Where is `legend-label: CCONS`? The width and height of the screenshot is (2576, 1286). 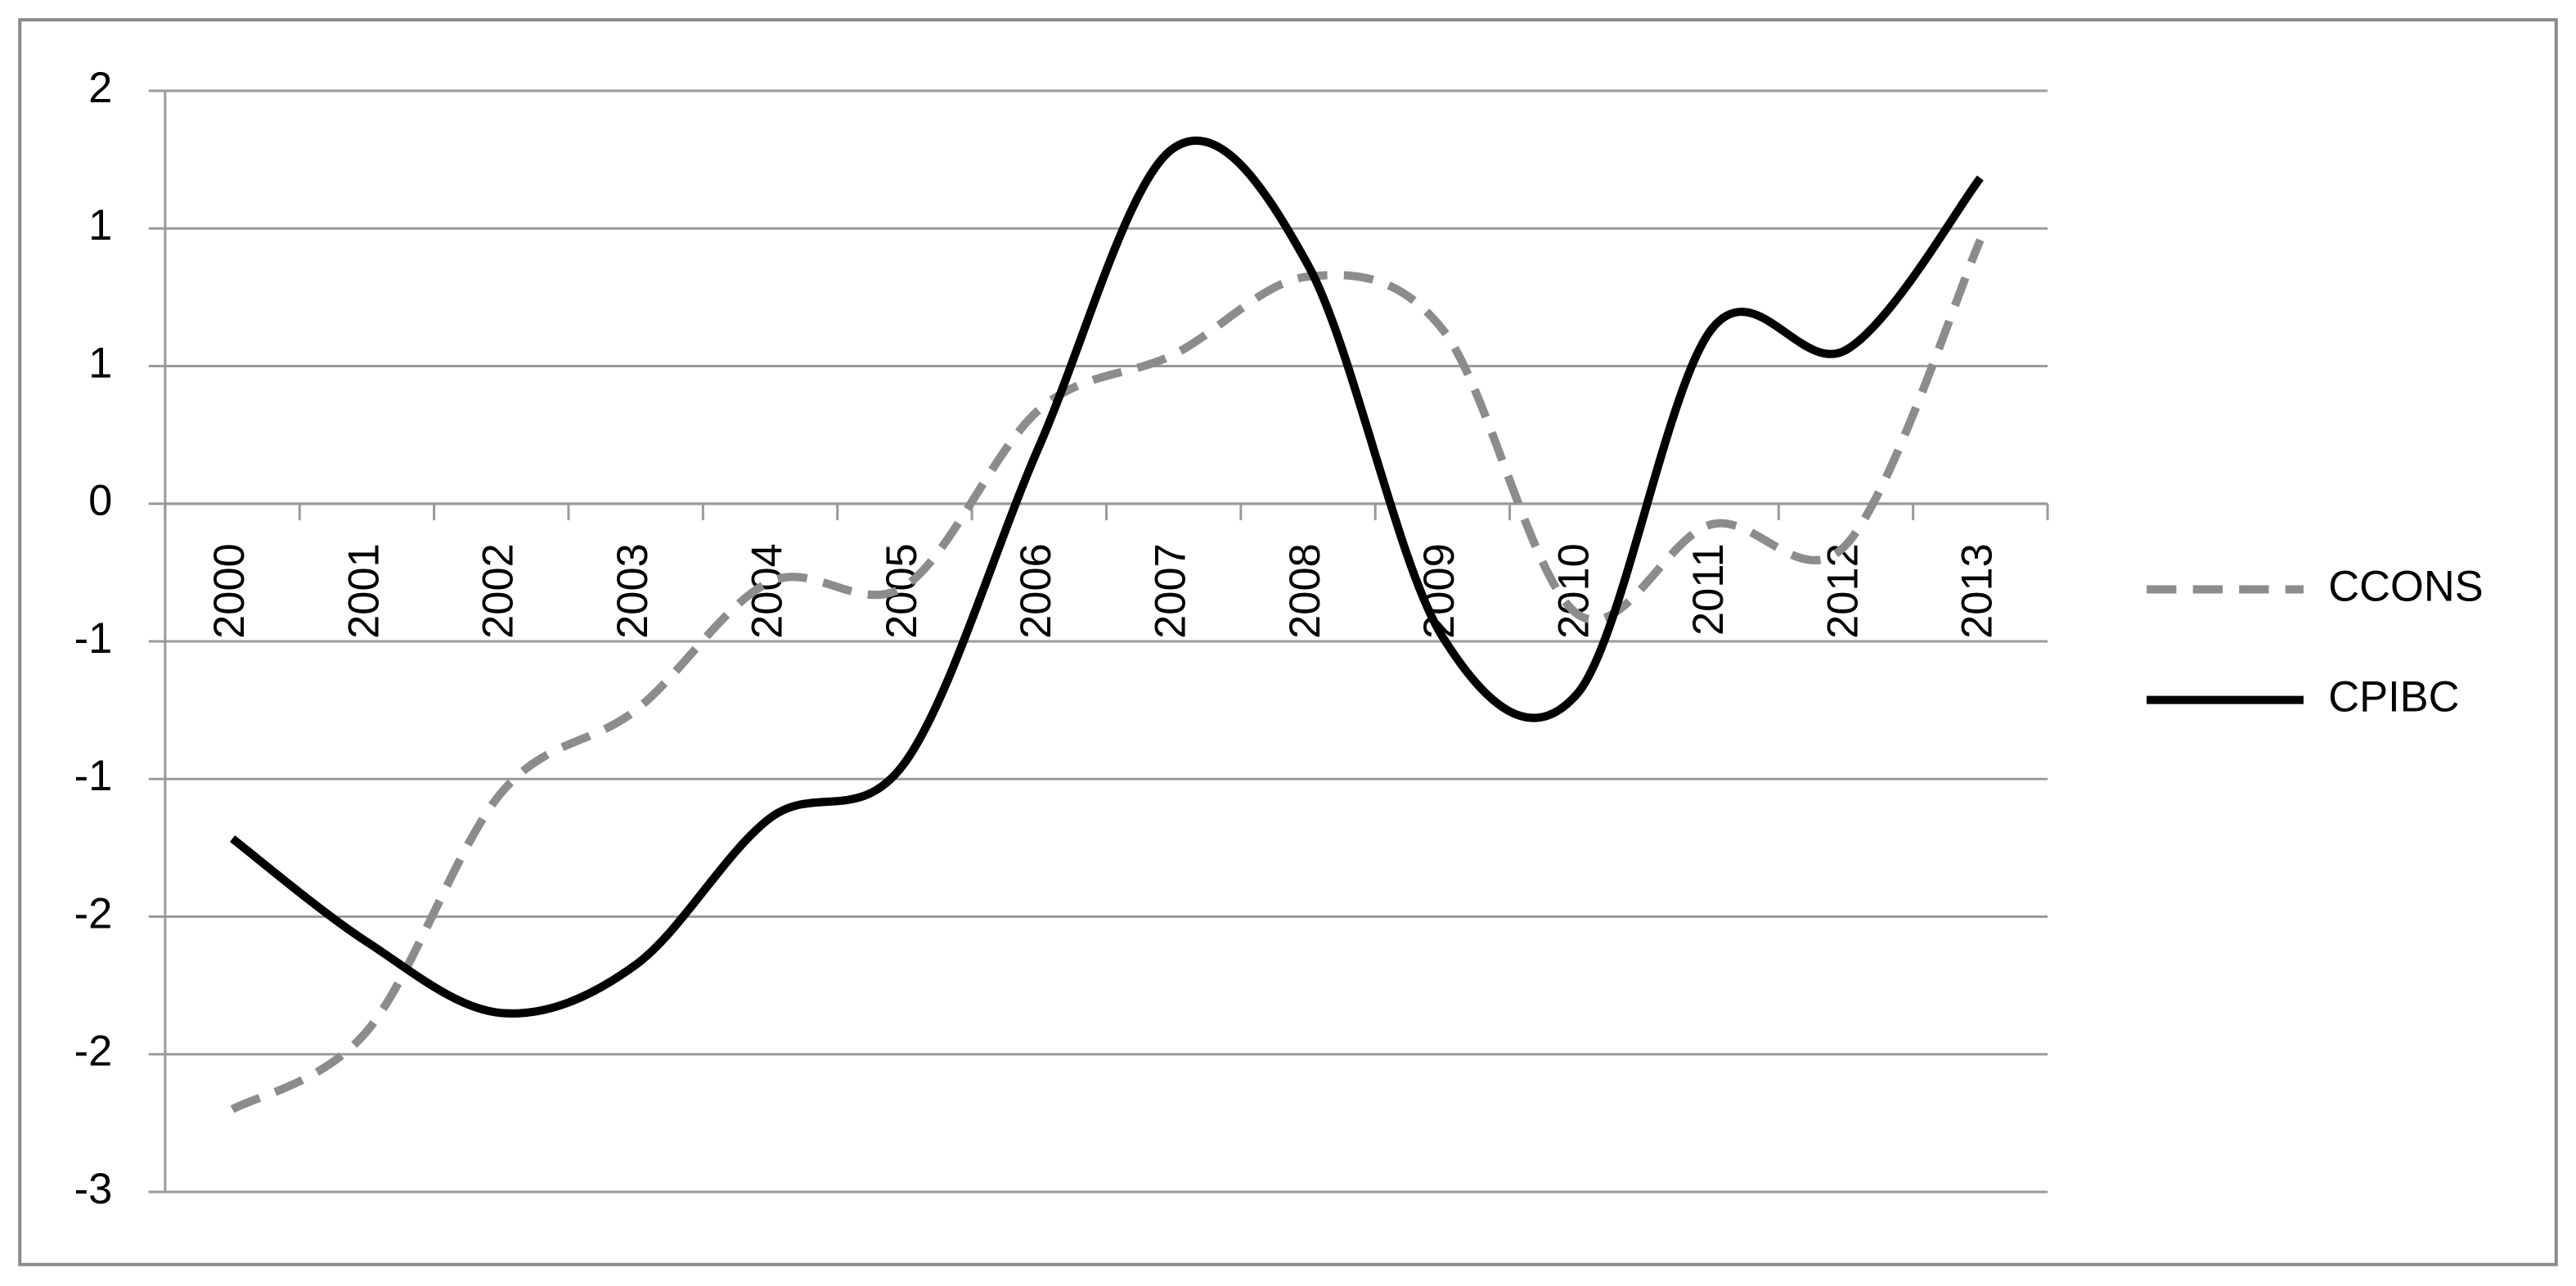 legend-label: CCONS is located at coordinates (2406, 586).